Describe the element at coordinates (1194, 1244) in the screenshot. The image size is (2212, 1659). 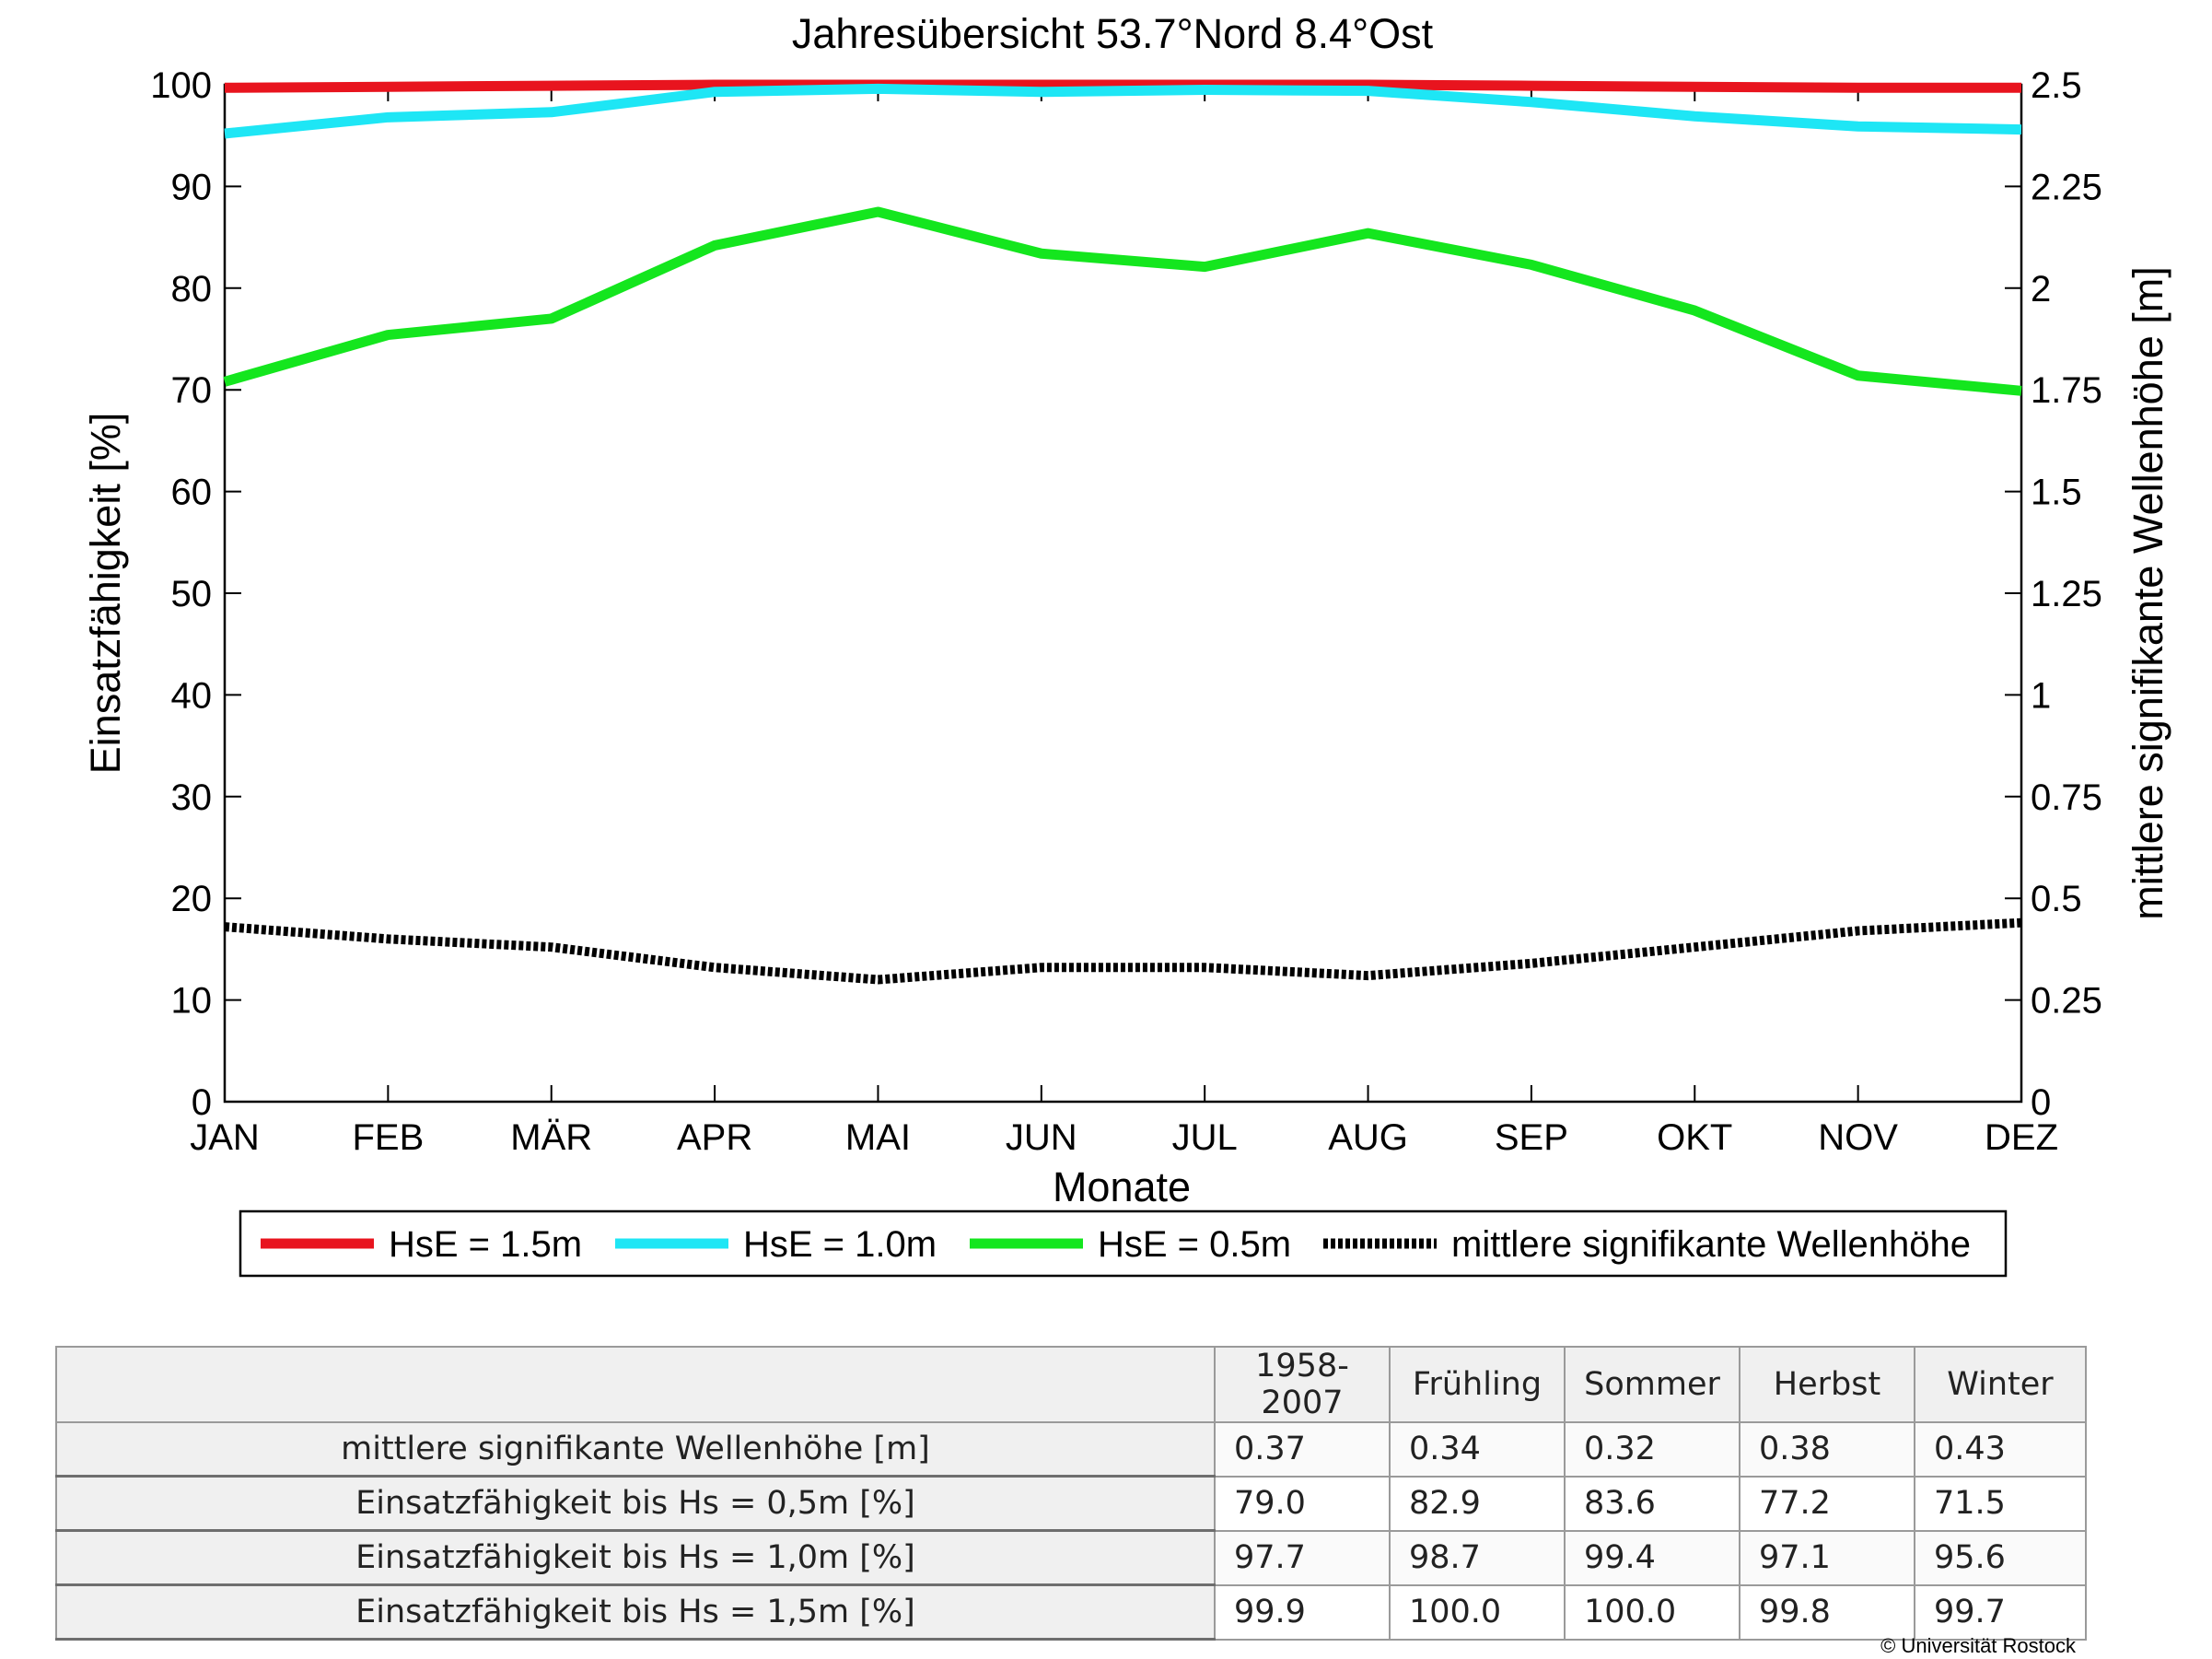
I see `legend-label: HsE = 0.5m` at that location.